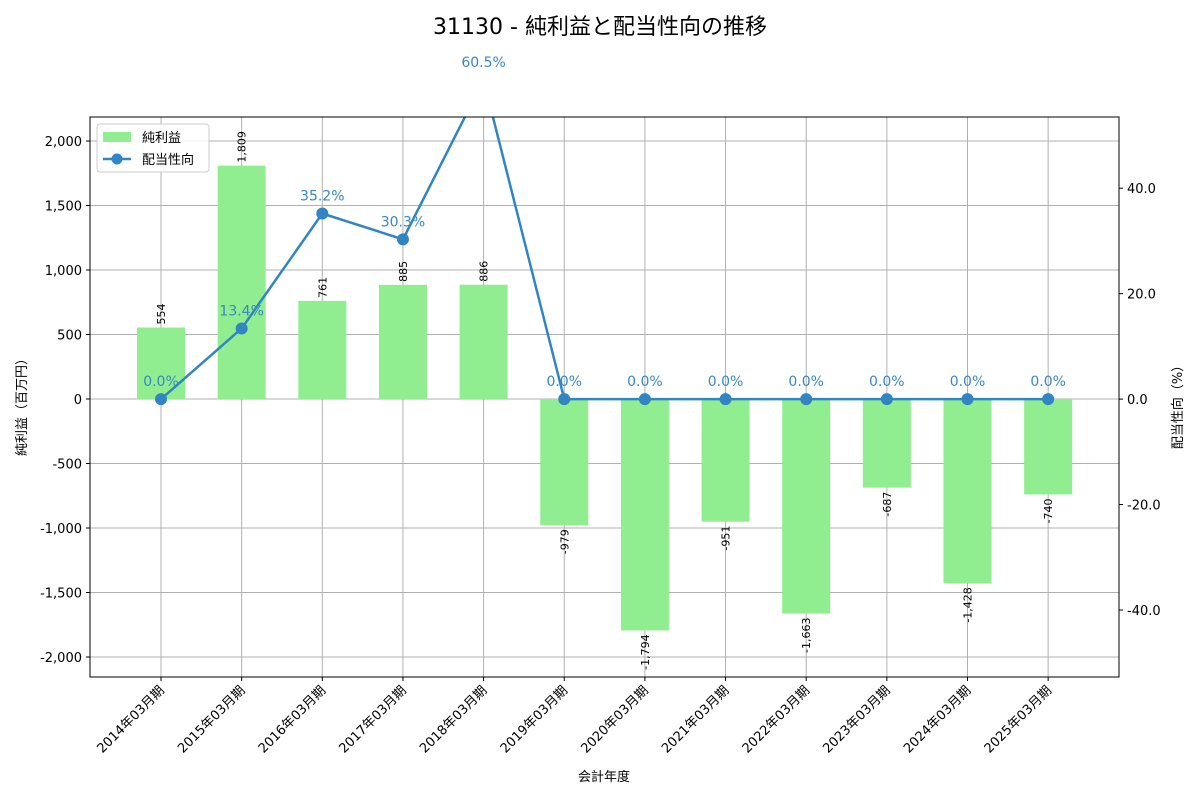 Image resolution: width=1200 pixels, height=800 pixels. I want to click on left-tick-label: -1,500, so click(61, 594).